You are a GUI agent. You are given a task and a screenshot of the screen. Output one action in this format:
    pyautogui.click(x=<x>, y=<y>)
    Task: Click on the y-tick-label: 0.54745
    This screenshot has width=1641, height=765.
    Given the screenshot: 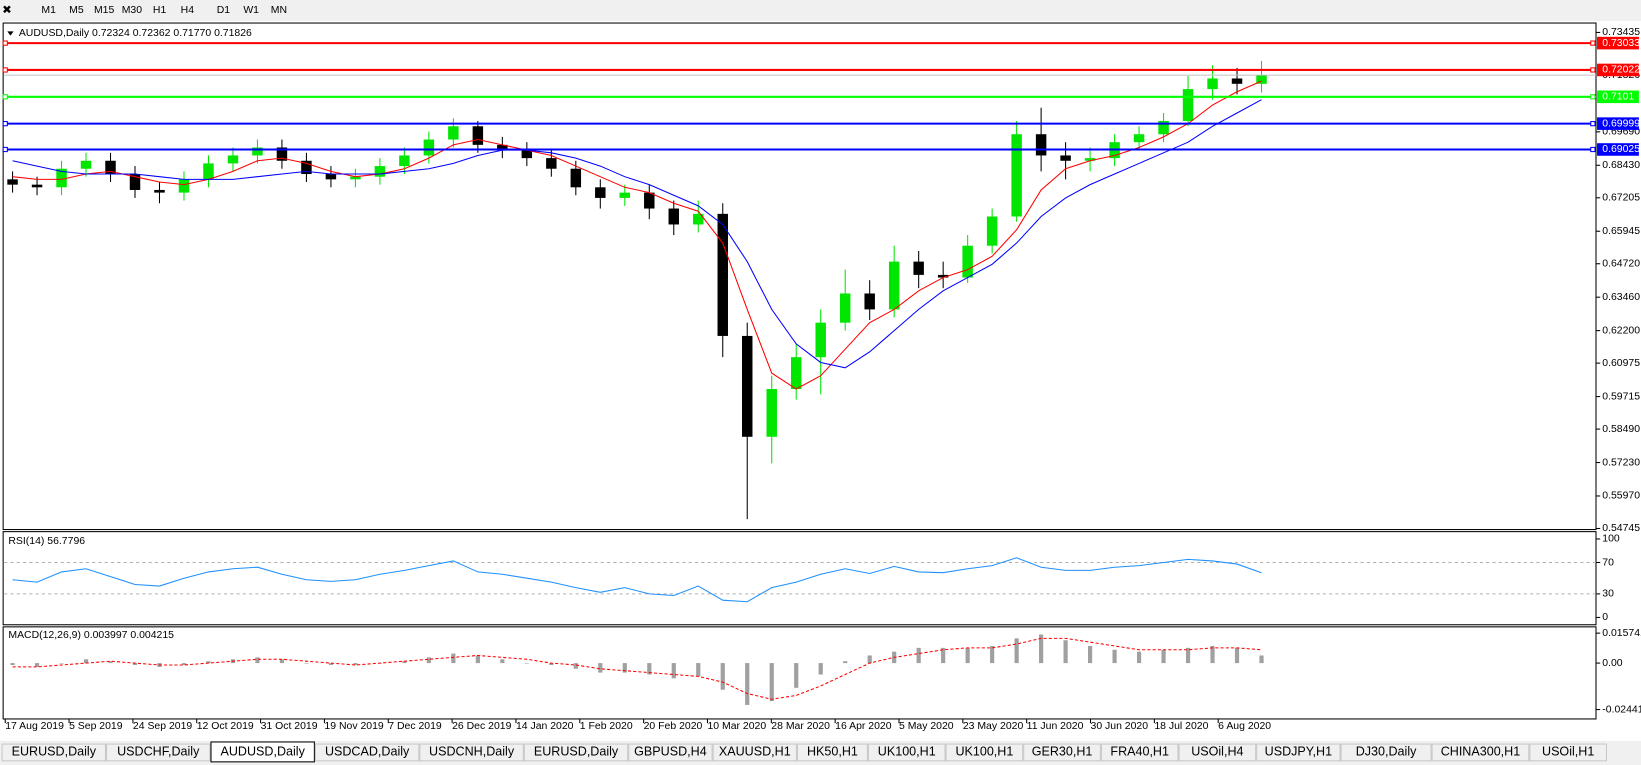 What is the action you would take?
    pyautogui.click(x=1621, y=528)
    